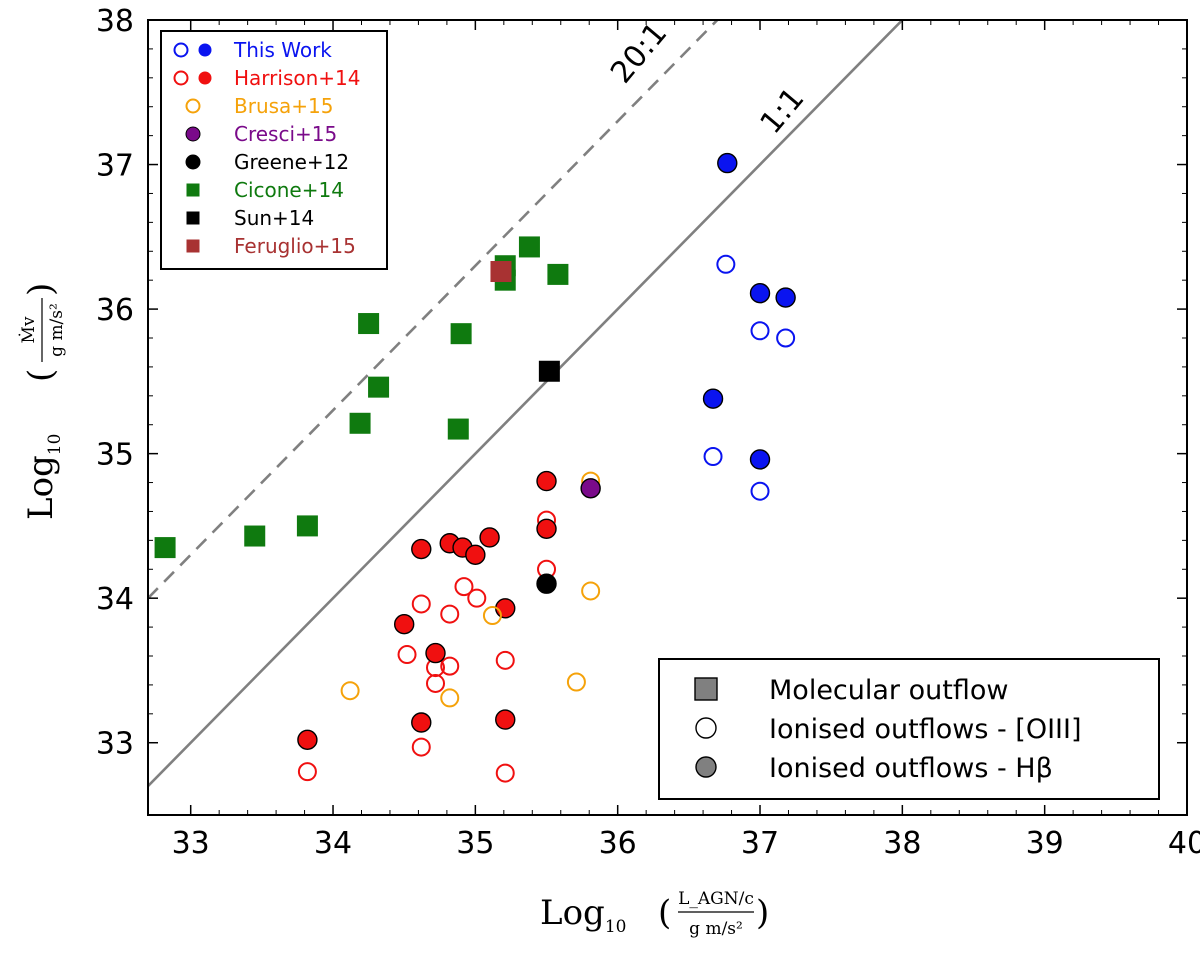 This screenshot has height=960, width=1200. Describe the element at coordinates (618, 843) in the screenshot. I see `x-tick-label: 36` at that location.